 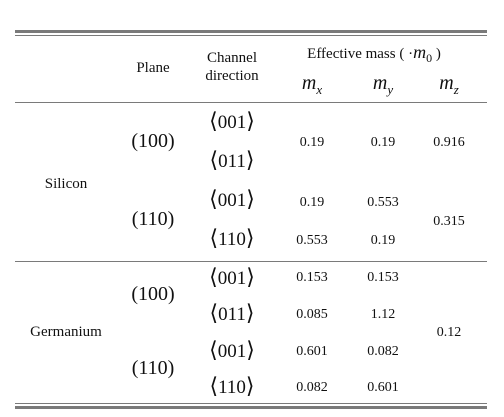 I want to click on top-rule-thick, so click(x=251, y=31).